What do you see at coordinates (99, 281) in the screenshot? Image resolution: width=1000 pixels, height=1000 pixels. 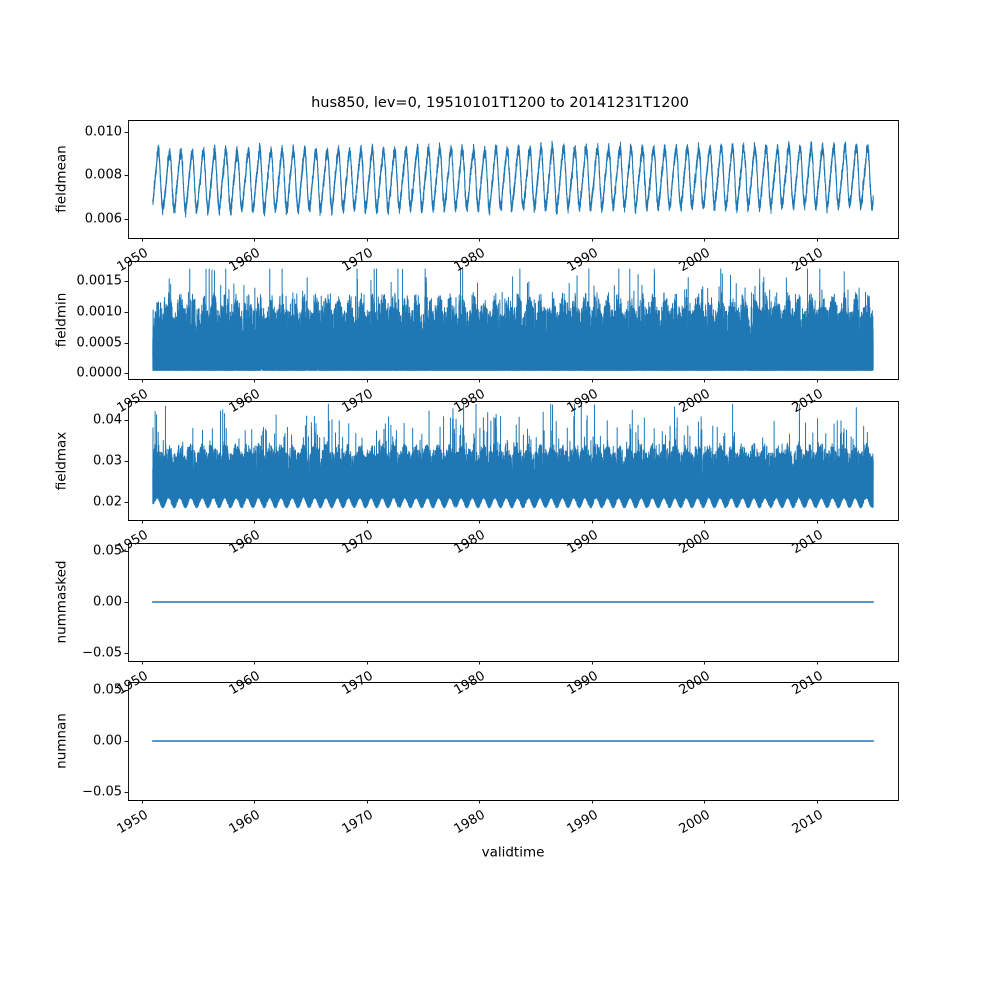 I see `y-tick-label-fieldmin-3: 0.0015` at bounding box center [99, 281].